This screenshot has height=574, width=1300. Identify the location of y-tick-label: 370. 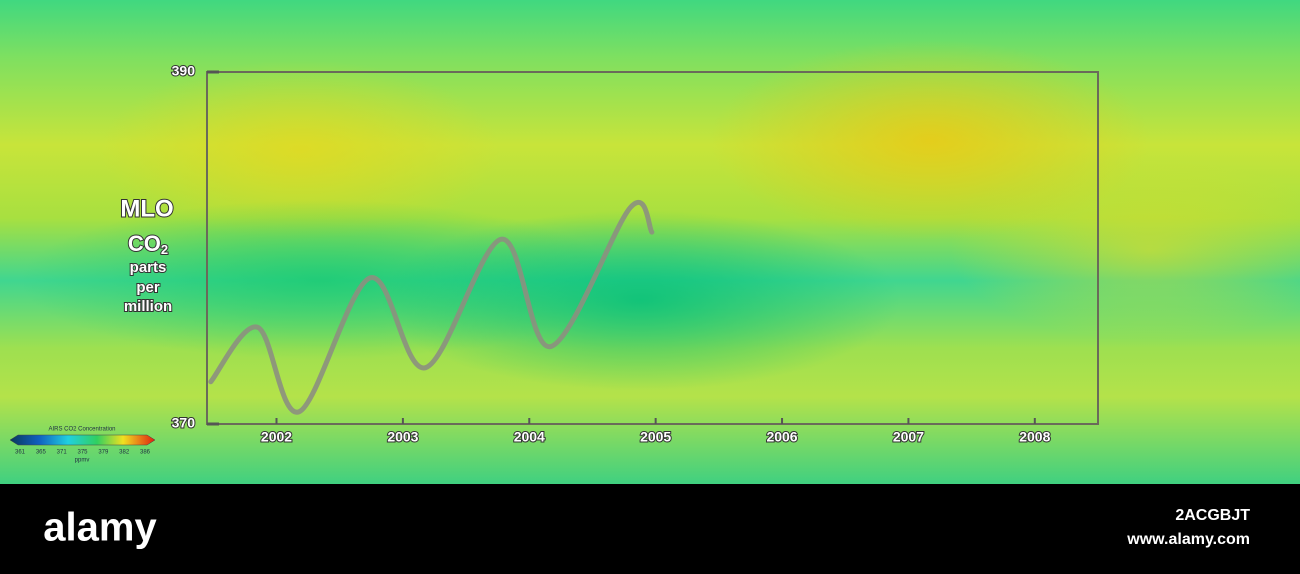
(184, 423).